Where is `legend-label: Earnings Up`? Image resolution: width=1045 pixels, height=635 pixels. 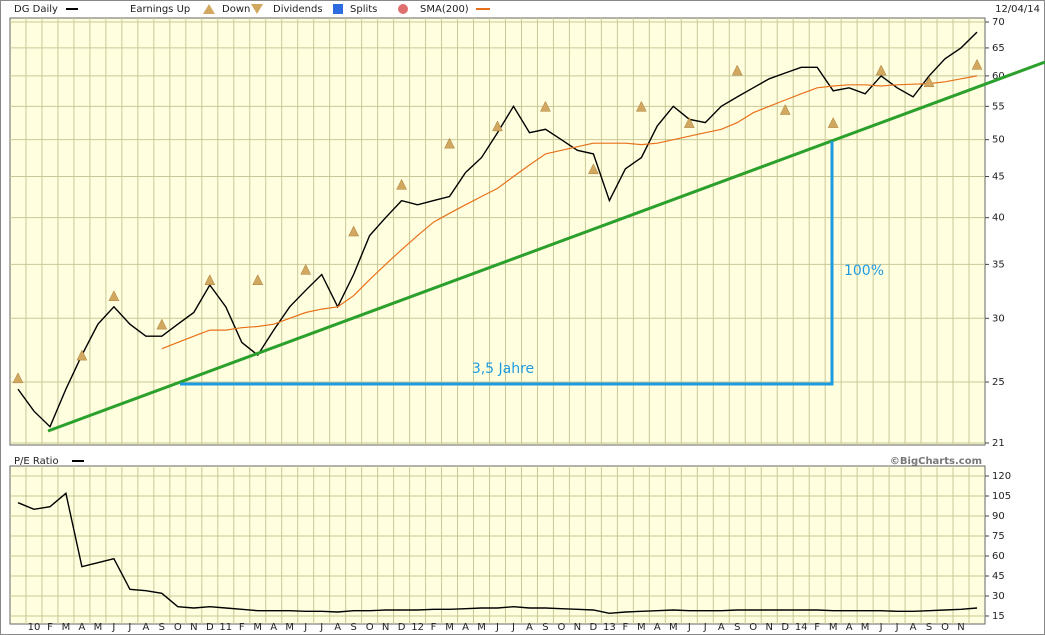
legend-label: Earnings Up is located at coordinates (160, 9).